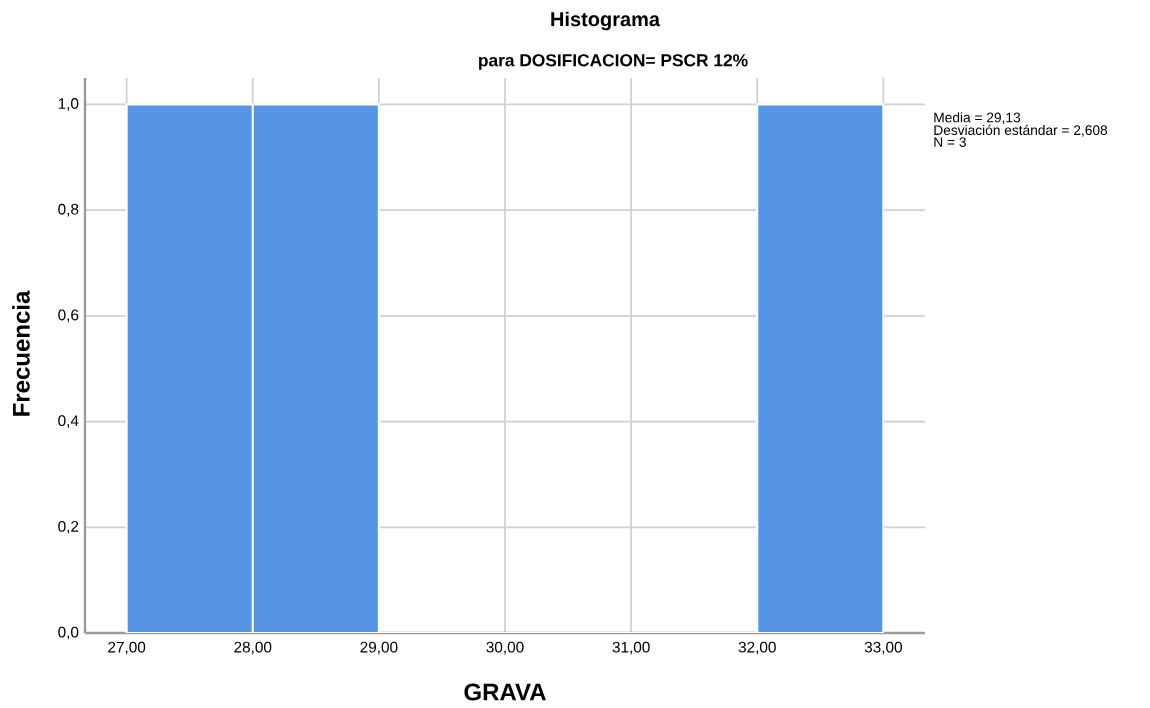 This screenshot has width=1150, height=708. I want to click on y-tick-label: 0,2, so click(68, 527).